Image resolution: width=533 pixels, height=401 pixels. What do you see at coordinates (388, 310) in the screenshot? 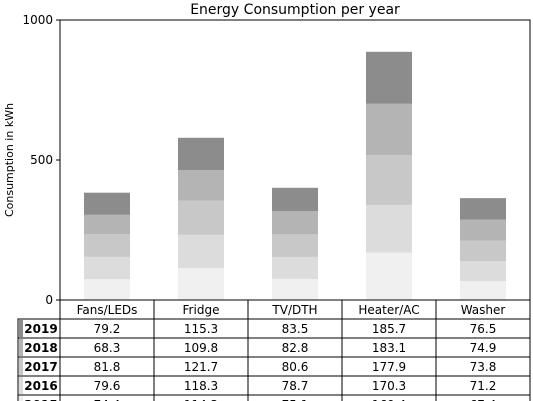
I see `table-column-label: Heater/AC` at bounding box center [388, 310].